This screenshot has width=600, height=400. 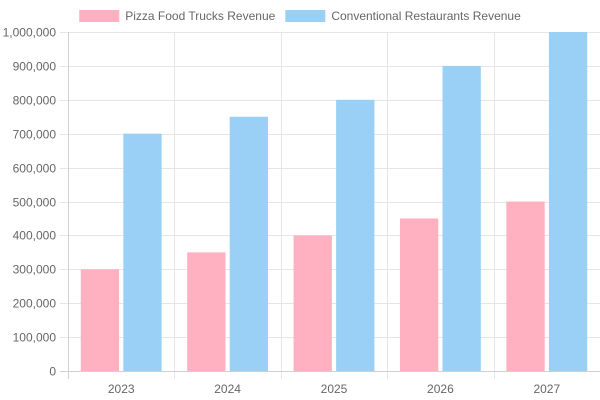 I want to click on y-tick-label: 0, so click(x=52, y=372).